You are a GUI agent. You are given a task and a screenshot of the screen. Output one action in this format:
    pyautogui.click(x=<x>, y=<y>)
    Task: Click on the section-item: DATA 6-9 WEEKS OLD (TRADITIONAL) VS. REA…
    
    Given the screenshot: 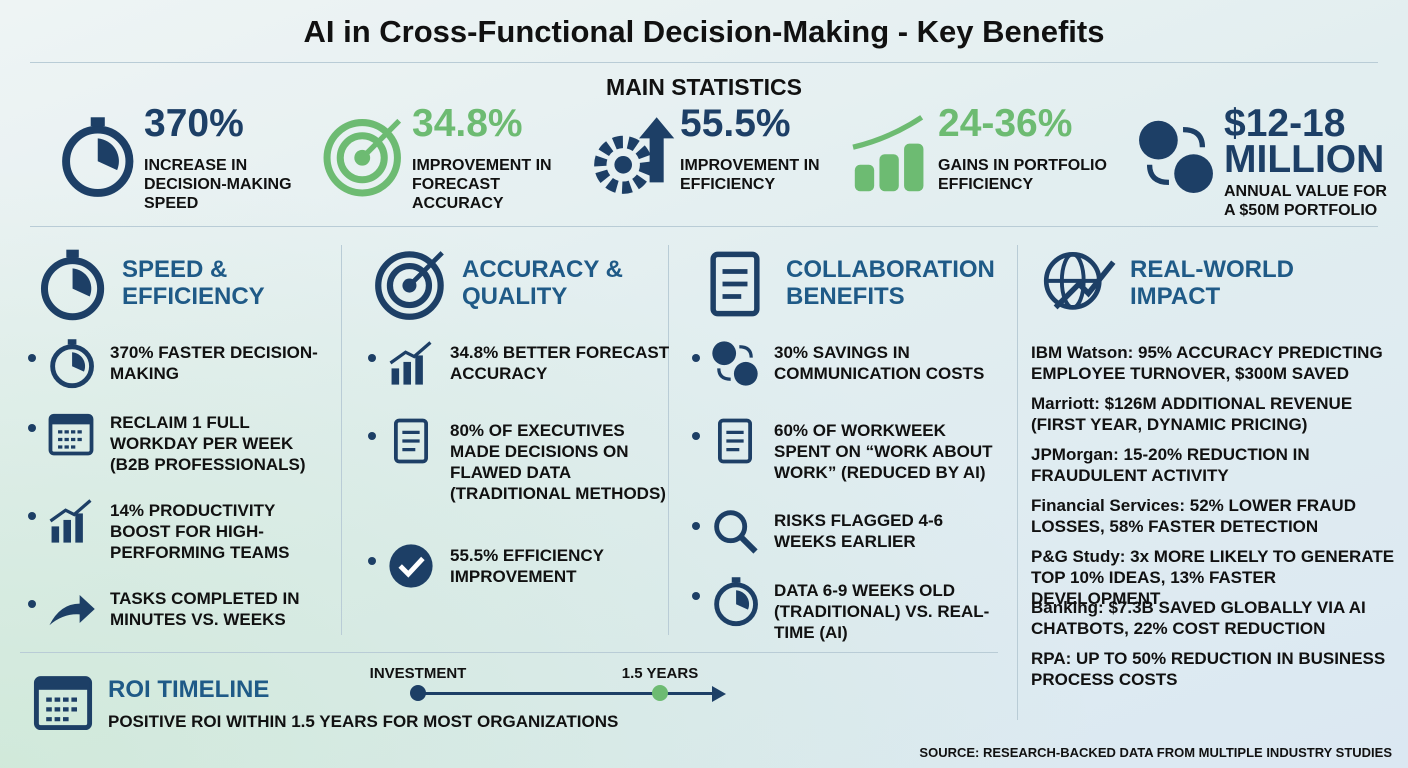 What is the action you would take?
    pyautogui.click(x=882, y=611)
    